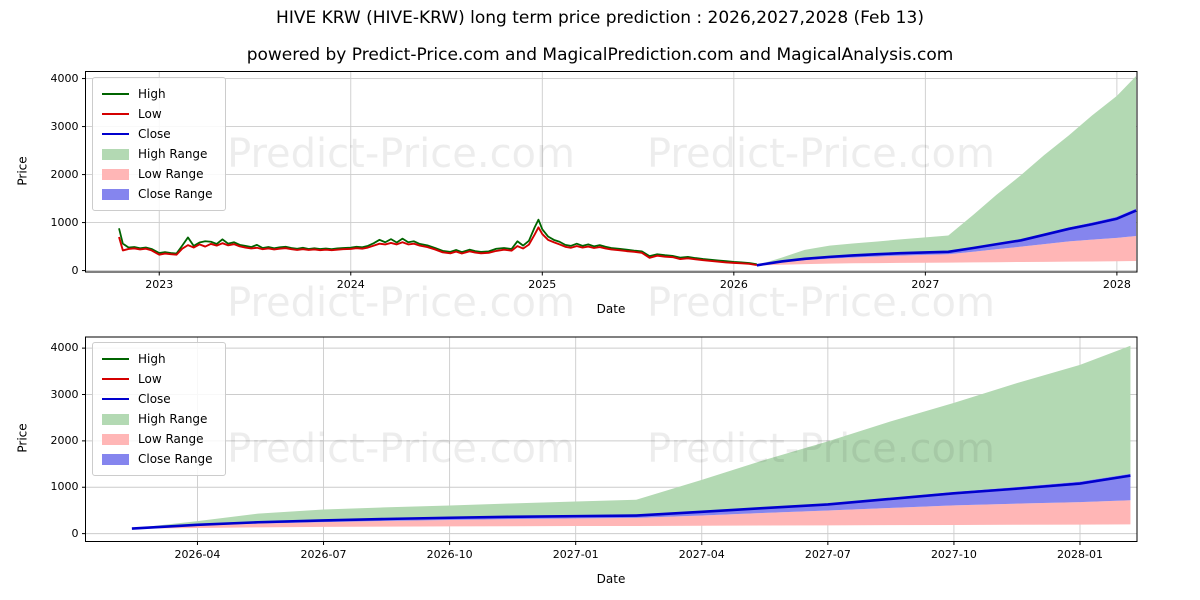  Describe the element at coordinates (449, 554) in the screenshot. I see `x-tick-label: 2026-10` at that location.